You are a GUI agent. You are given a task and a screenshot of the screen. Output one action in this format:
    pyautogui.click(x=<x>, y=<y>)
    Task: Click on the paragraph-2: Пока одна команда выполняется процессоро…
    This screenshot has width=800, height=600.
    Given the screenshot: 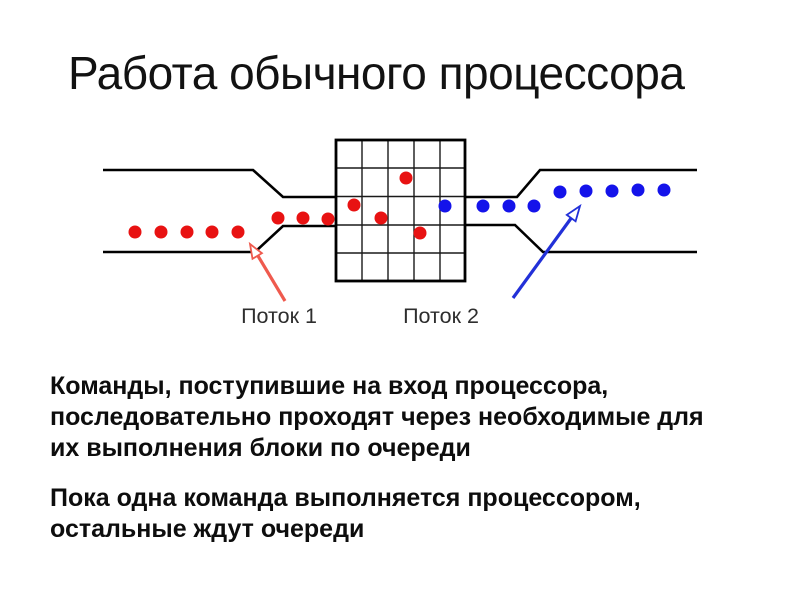 What is the action you would take?
    pyautogui.click(x=410, y=514)
    